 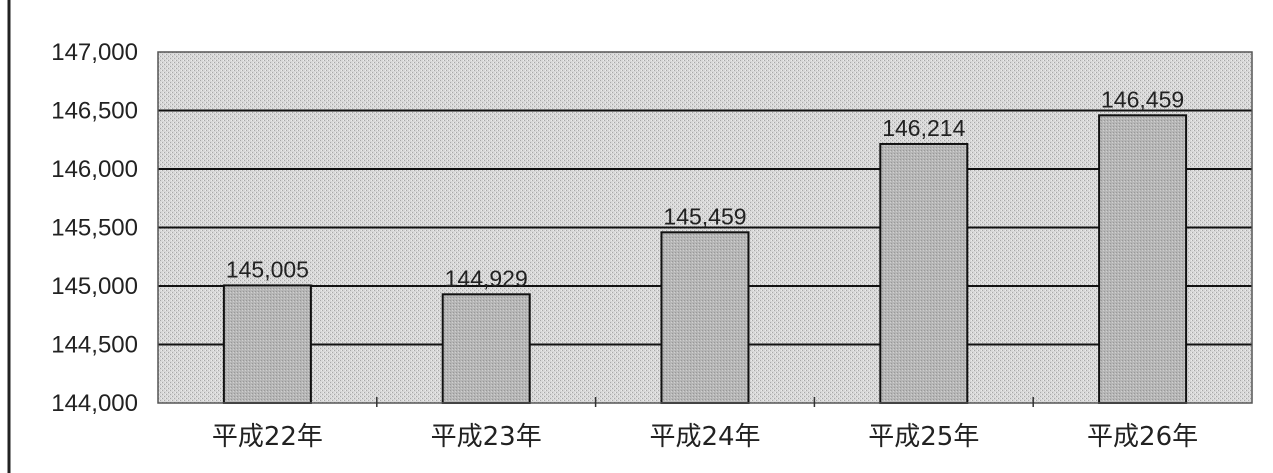 I want to click on bar-value-label: 146,214, so click(x=923, y=128).